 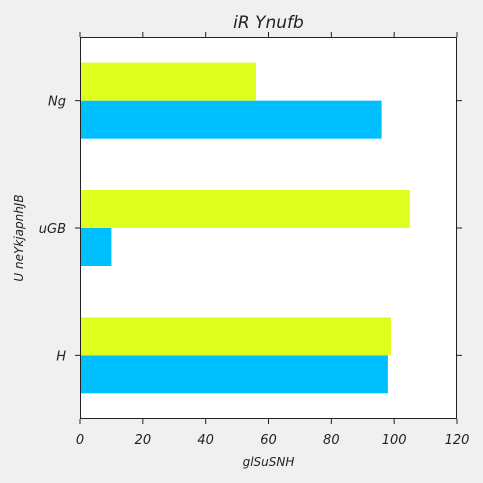 What do you see at coordinates (394, 440) in the screenshot?
I see `x-tick-label: 100` at bounding box center [394, 440].